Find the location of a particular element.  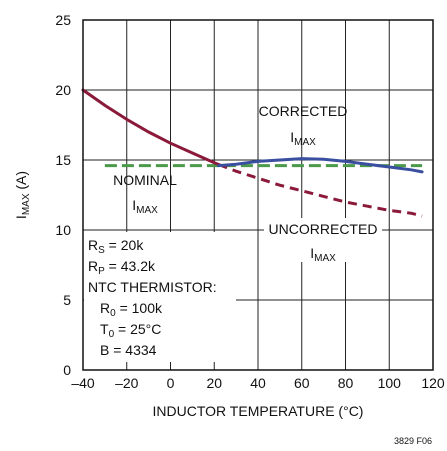

svg-text: NOMINAL is located at coordinates (145, 180).